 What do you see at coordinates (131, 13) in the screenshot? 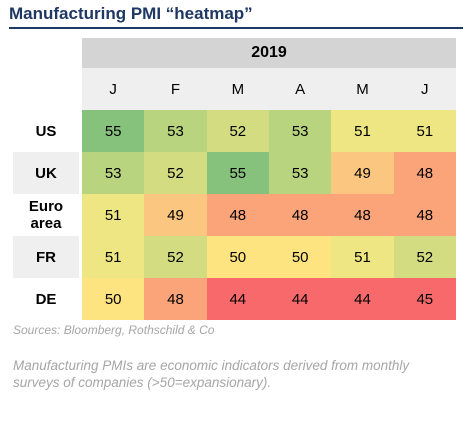
I see `chart-title: Manufacturing PMI “heatmap”` at bounding box center [131, 13].